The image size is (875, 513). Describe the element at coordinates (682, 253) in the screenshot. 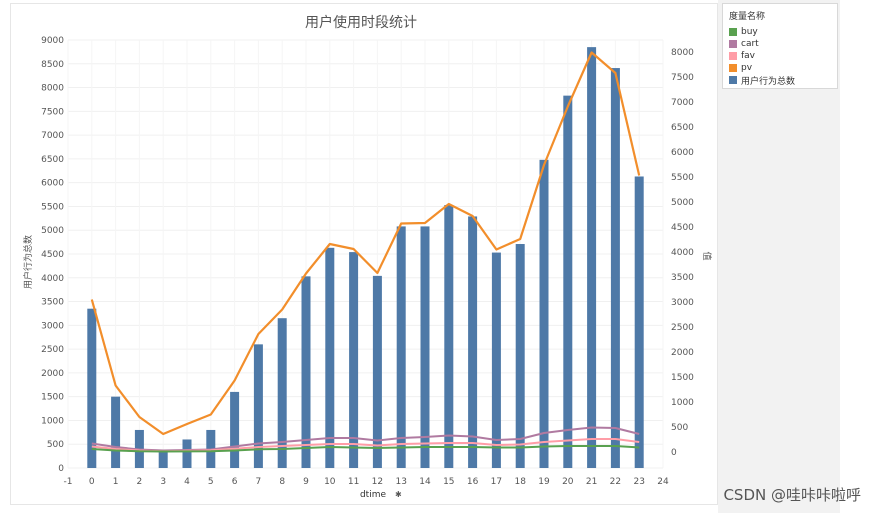

I see `y-right-tick-label: 4000` at that location.